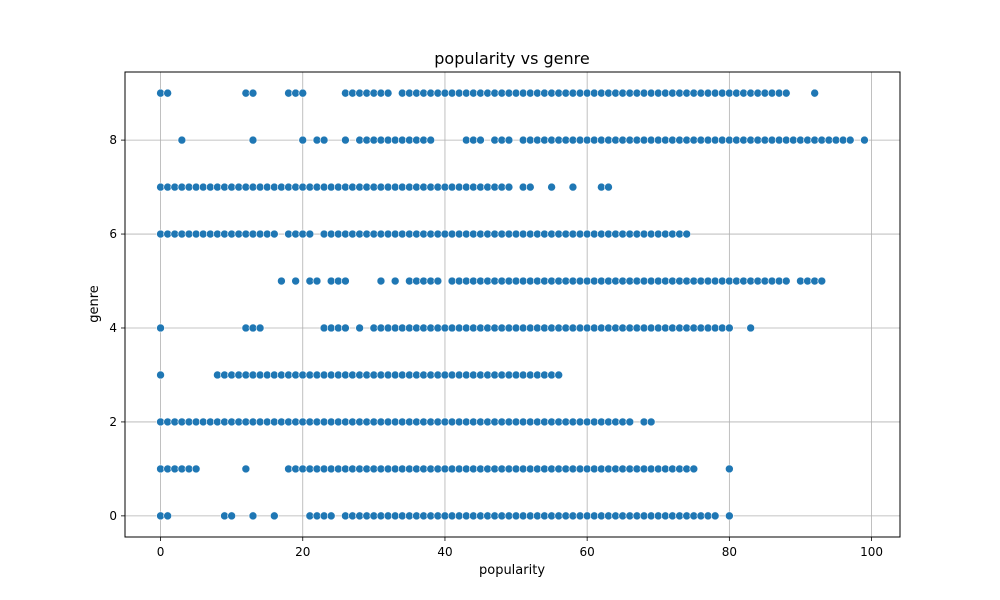 Image resolution: width=1000 pixels, height=600 pixels. Describe the element at coordinates (117, 328) in the screenshot. I see `y-axis: 0 2 4 6 8` at that location.